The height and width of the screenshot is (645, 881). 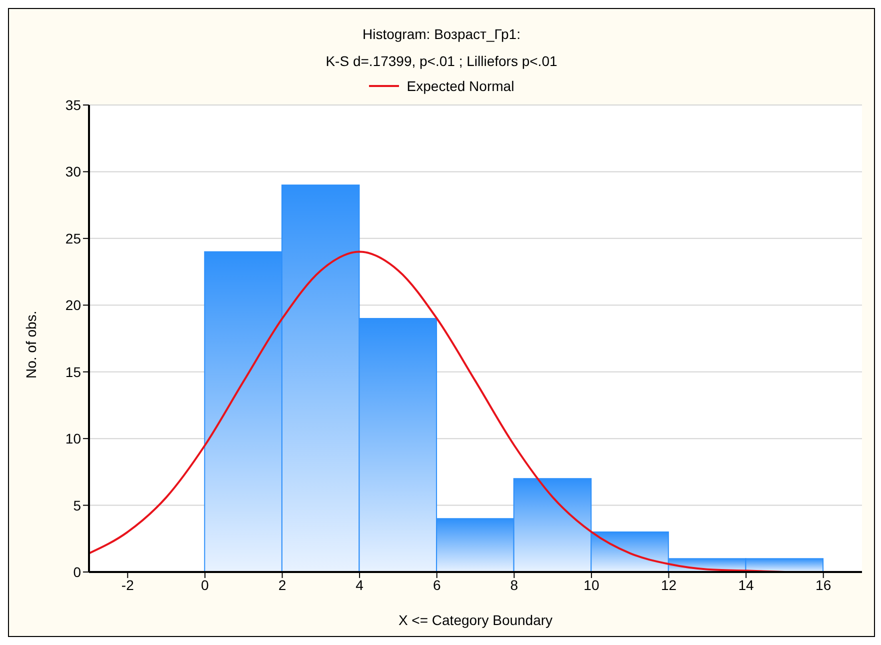 What do you see at coordinates (514, 584) in the screenshot?
I see `x-tick-label: 8` at bounding box center [514, 584].